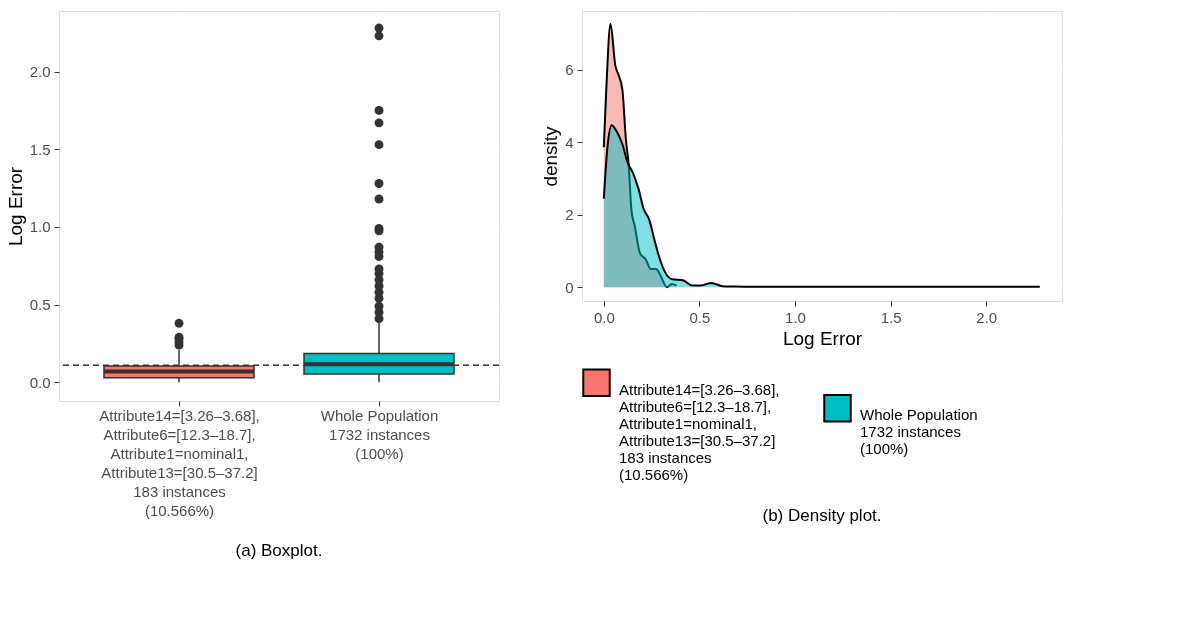  I want to click on y-tick-label: 0.5, so click(40, 305).